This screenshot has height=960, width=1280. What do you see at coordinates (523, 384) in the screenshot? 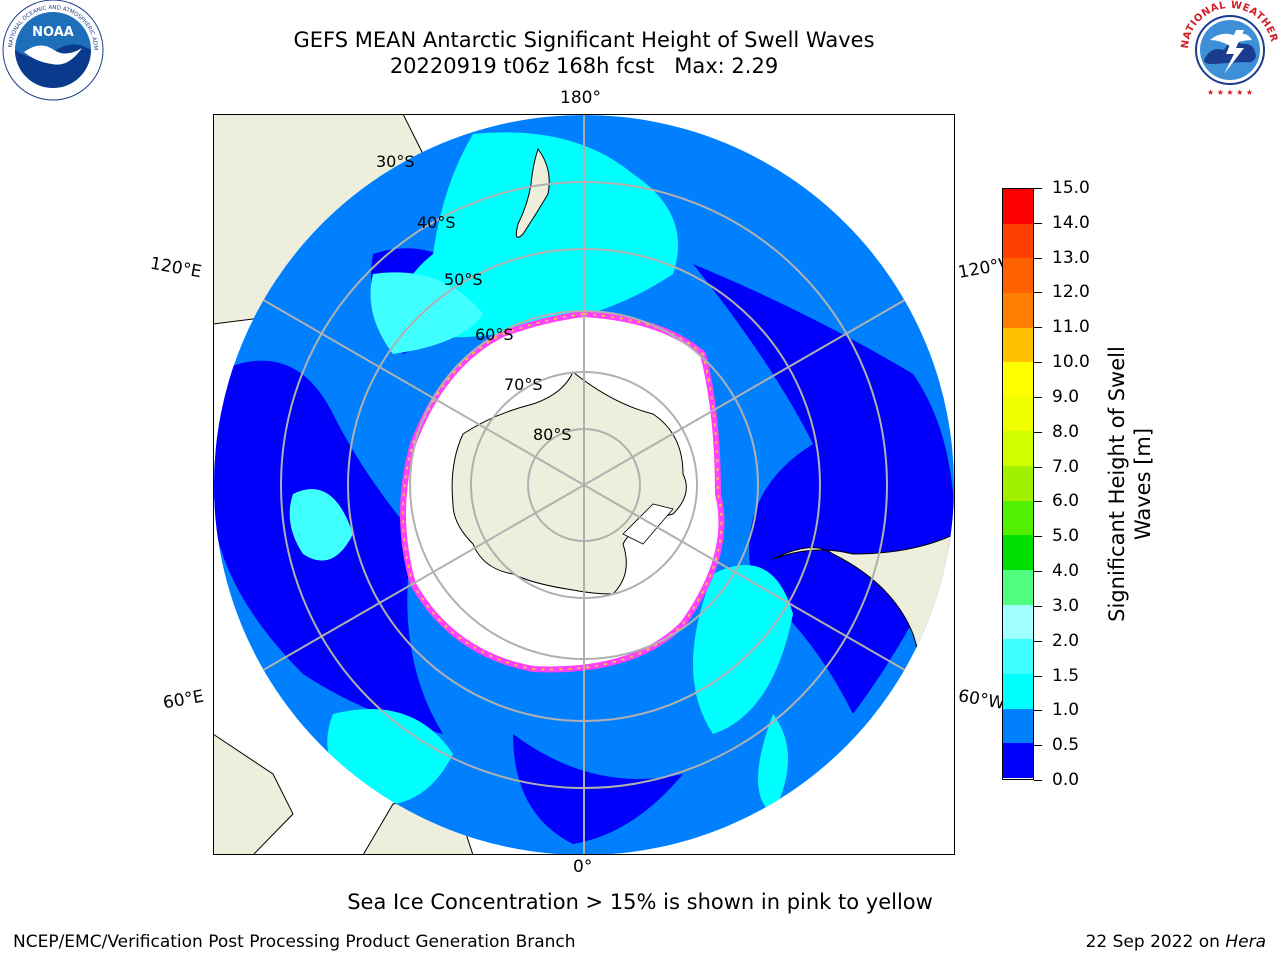
I see `lat-label-70s: 70°S` at bounding box center [523, 384].